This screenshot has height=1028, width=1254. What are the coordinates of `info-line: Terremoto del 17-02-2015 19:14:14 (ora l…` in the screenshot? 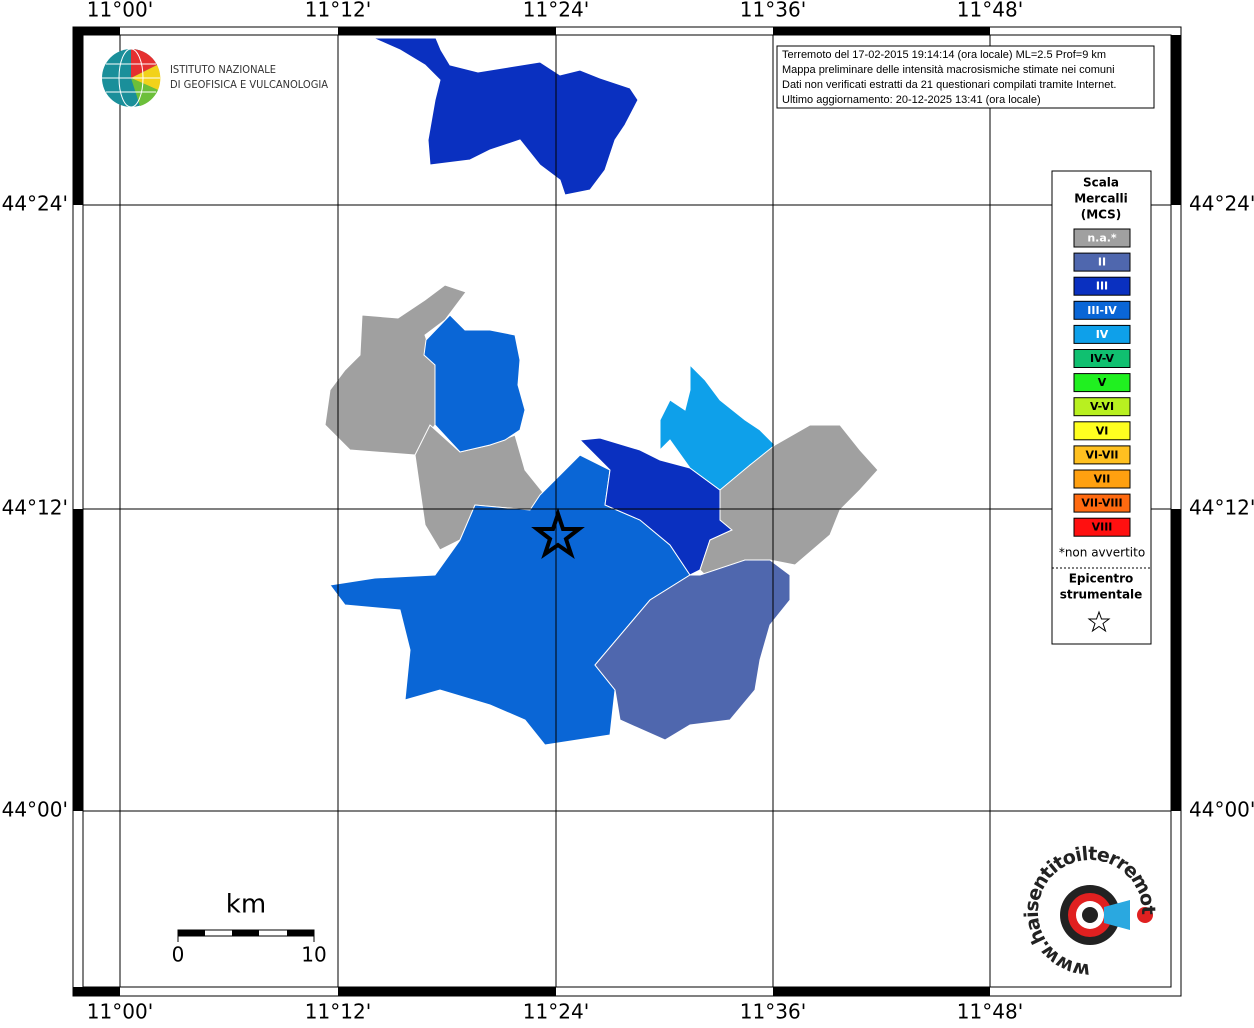 It's located at (944, 55).